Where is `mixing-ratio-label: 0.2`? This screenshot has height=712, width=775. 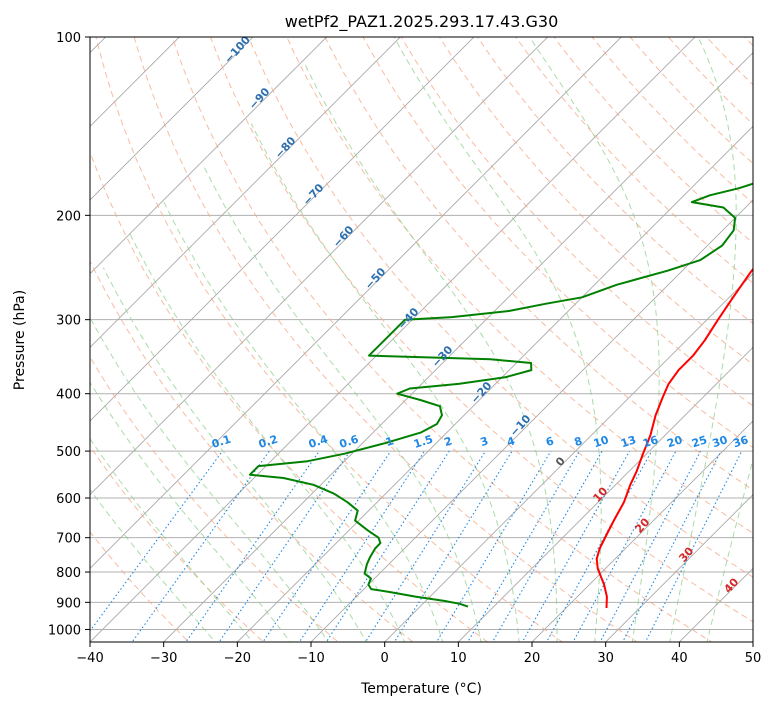 mixing-ratio-label: 0.2 is located at coordinates (268, 442).